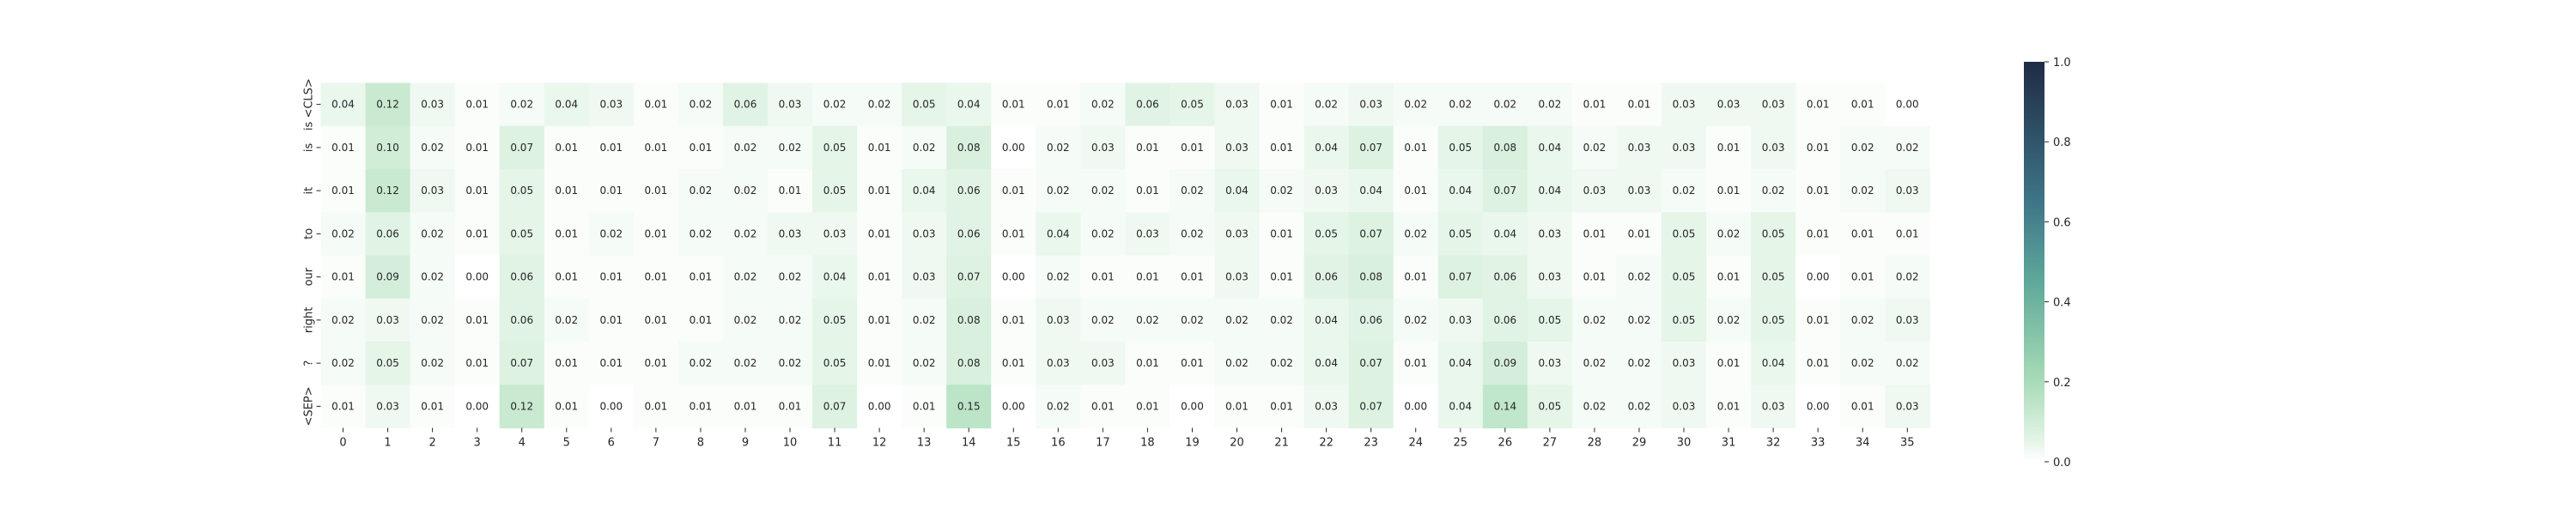 The image size is (2576, 515). I want to click on x-tick-label: 23, so click(1371, 443).